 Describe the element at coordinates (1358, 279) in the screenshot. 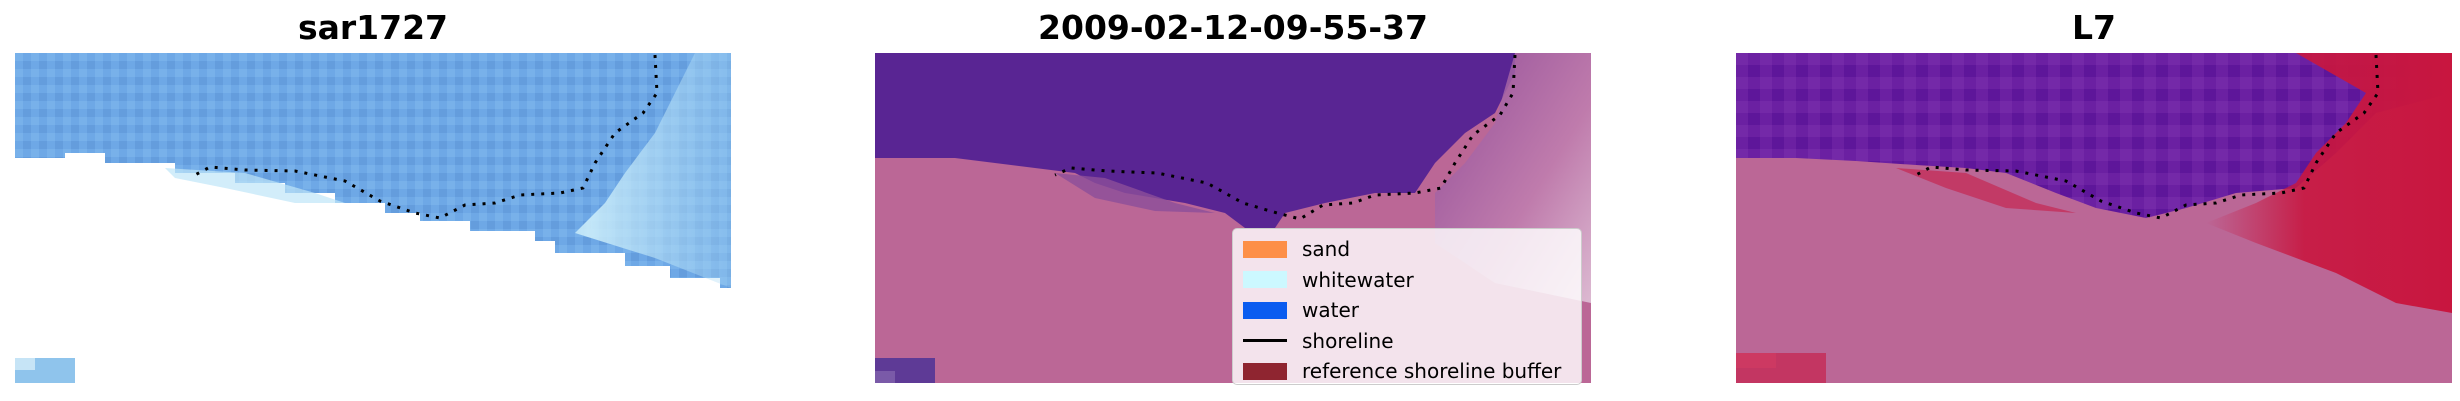

I see `legend-label: whitewater` at that location.